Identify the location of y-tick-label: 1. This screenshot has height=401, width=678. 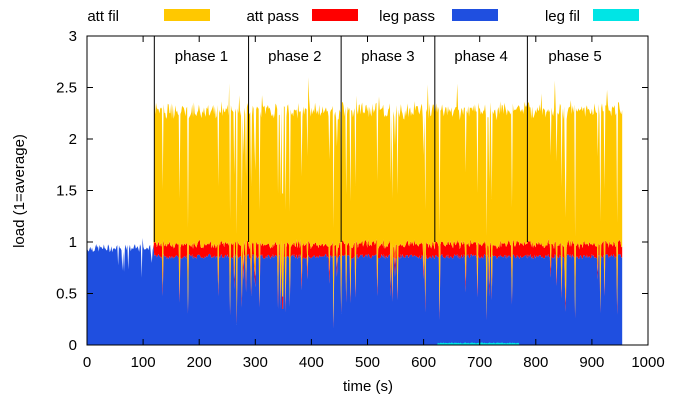
(73, 242).